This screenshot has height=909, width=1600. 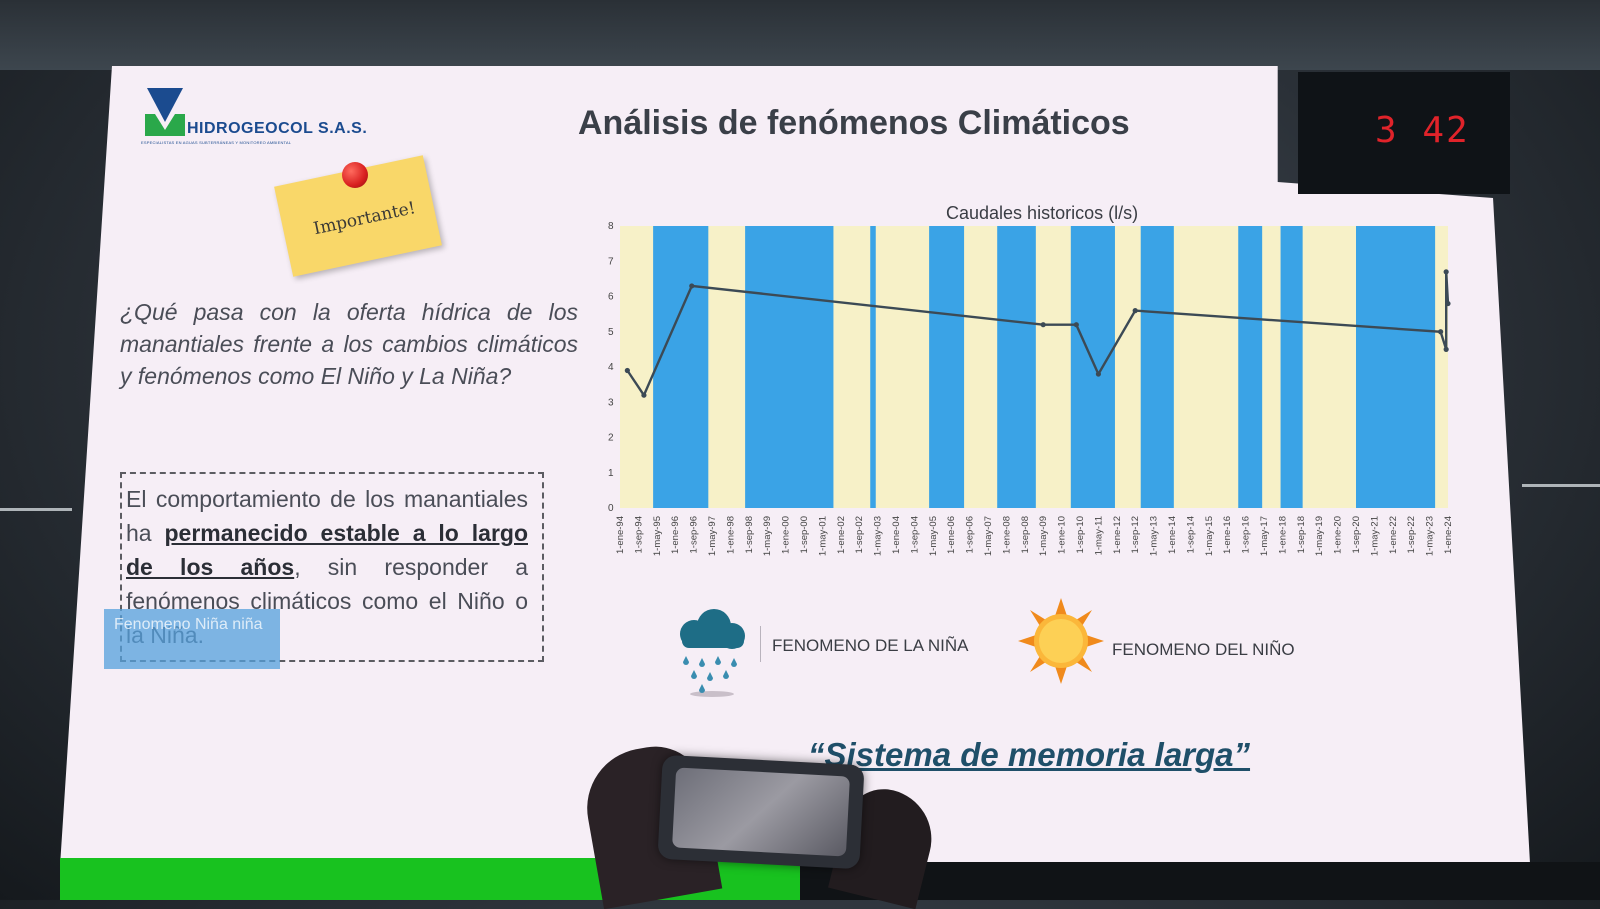 What do you see at coordinates (327, 516) in the screenshot?
I see `behavior-text-part1: El comportamiento de los manantiales ha` at bounding box center [327, 516].